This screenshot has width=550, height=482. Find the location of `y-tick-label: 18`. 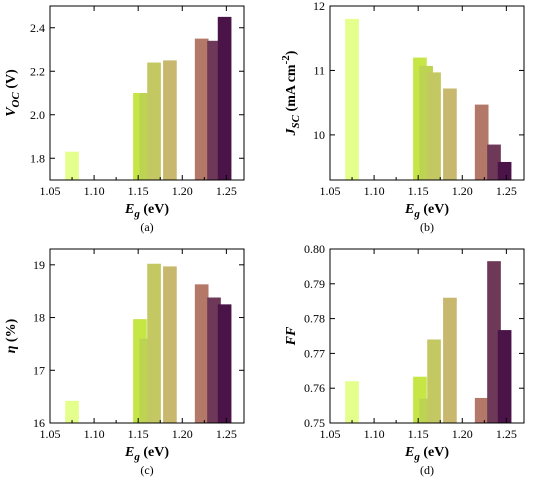

y-tick-label: 18 is located at coordinates (39, 318).